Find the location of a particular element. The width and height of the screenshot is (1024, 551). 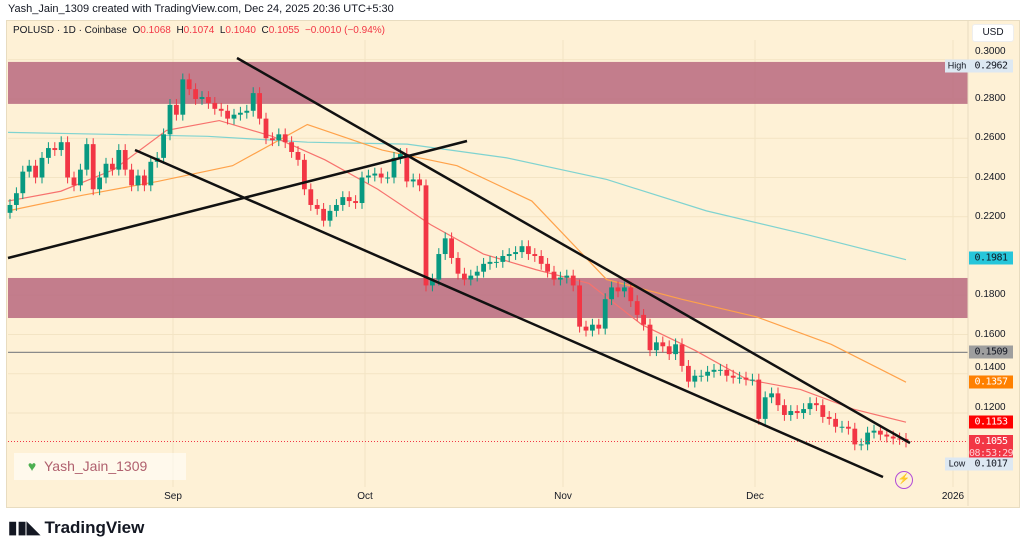

author-watermark: ♥ Yash_Jain_1309 is located at coordinates (100, 466).